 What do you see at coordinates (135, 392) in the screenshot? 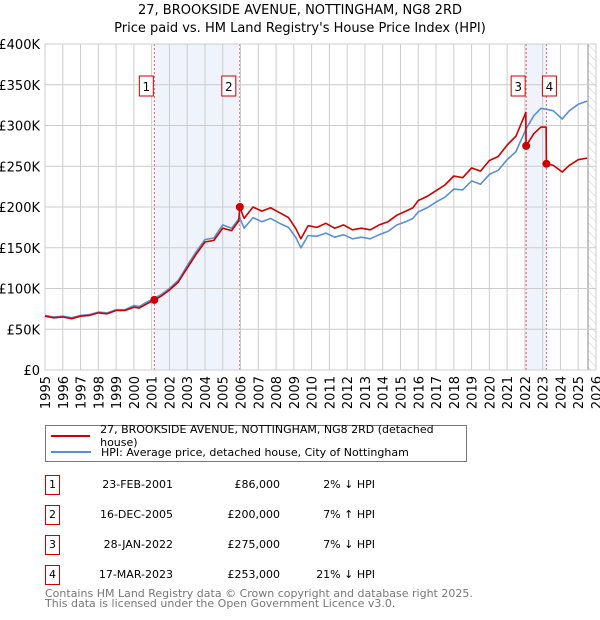
I see `x-tick-label: 2000` at bounding box center [135, 392].